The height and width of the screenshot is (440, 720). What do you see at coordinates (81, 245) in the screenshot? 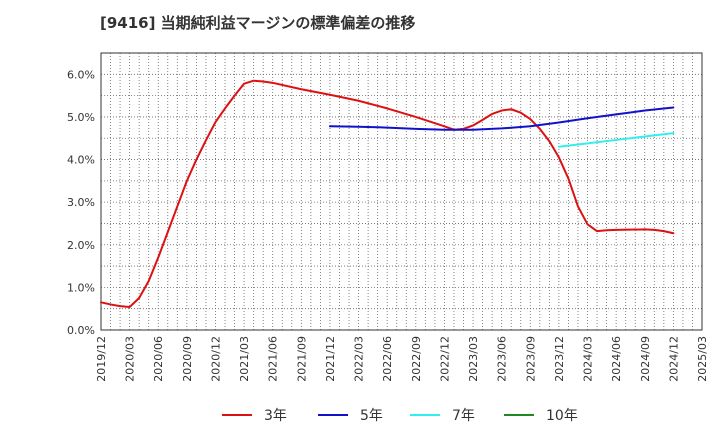
I see `y-tick-label: 2.0%` at bounding box center [81, 245].